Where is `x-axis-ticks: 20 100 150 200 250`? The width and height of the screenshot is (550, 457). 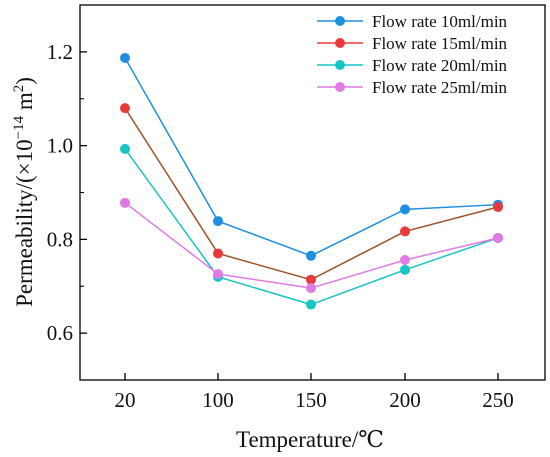 x-axis-ticks: 20 100 150 200 250 is located at coordinates (314, 392).